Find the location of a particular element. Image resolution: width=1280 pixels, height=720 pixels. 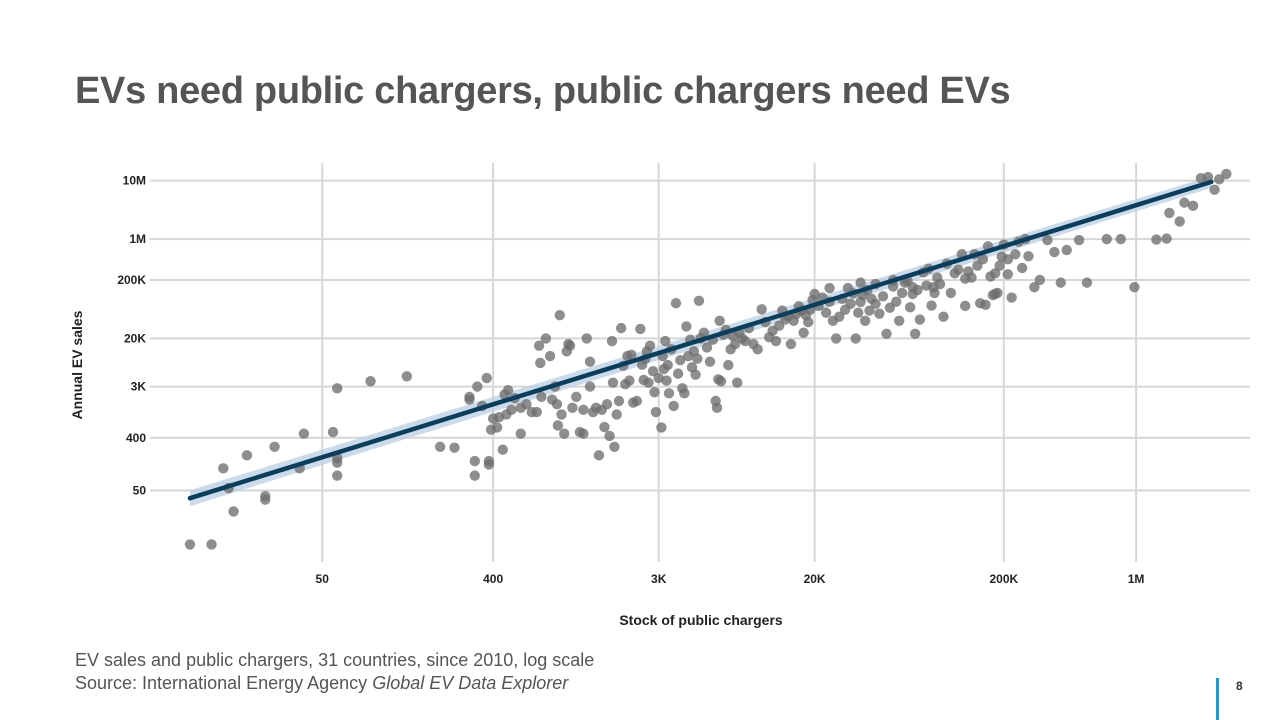

x-tick-label: 1M is located at coordinates (1136, 579).